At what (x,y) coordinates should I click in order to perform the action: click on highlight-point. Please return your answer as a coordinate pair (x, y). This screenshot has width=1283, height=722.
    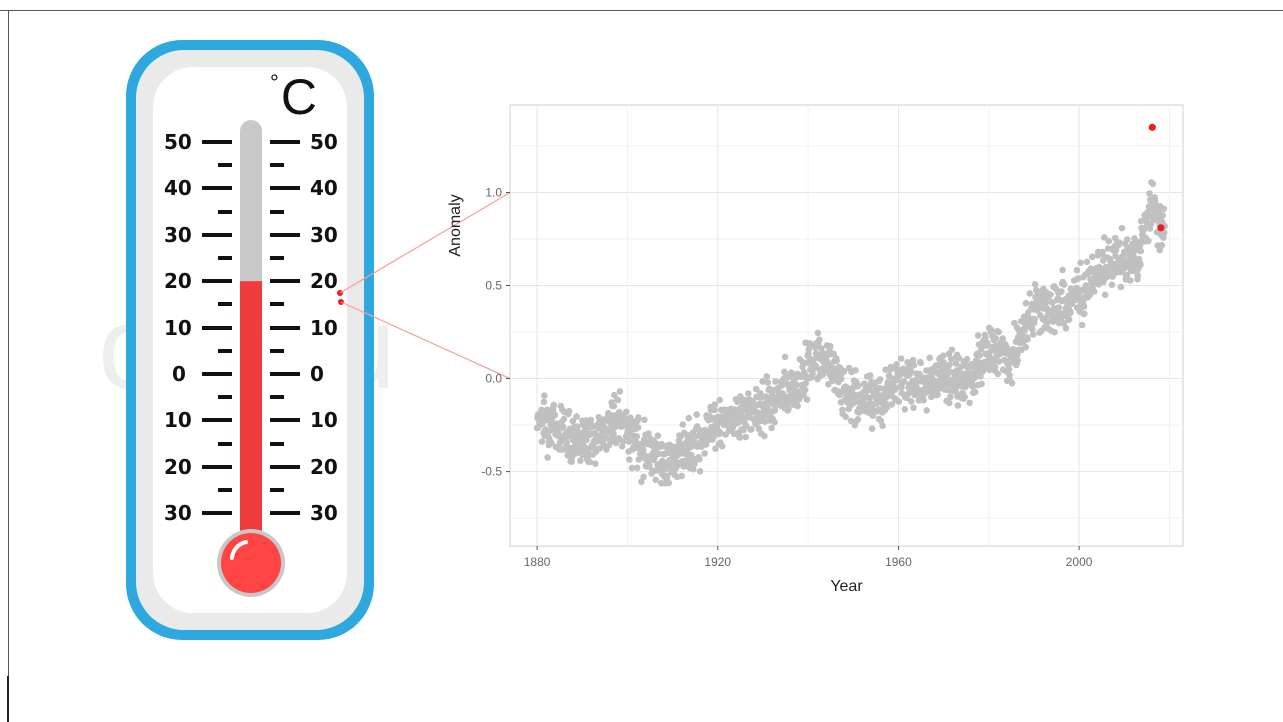
    Looking at the image, I should click on (1161, 228).